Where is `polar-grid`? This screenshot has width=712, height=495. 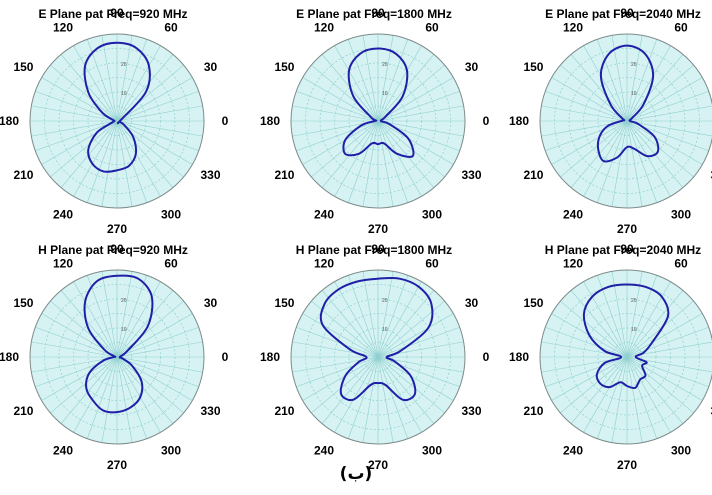 polar-grid is located at coordinates (378, 121).